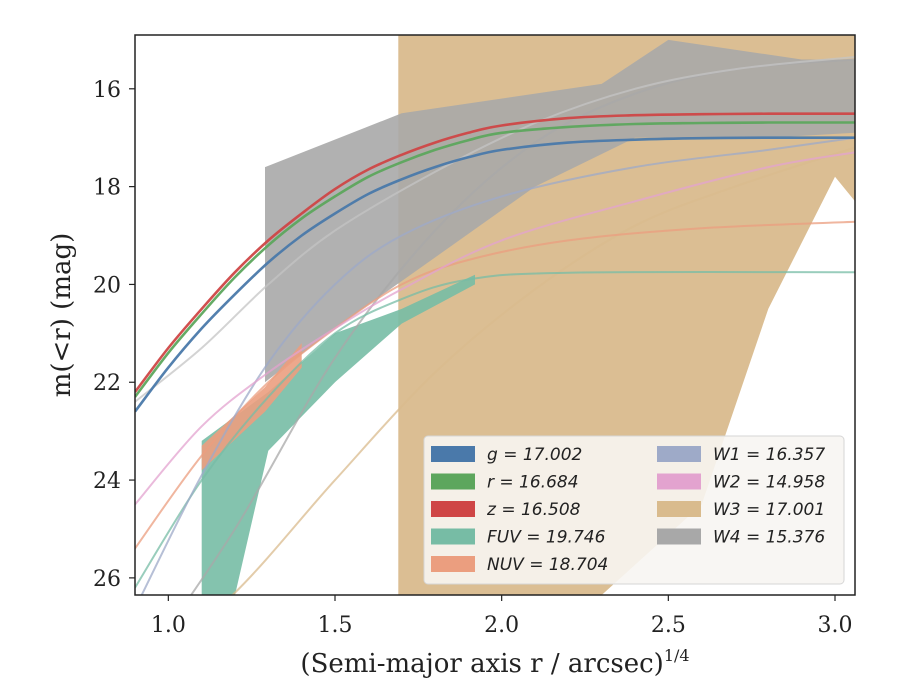  I want to click on x-axis-label: (Semi-major axis r / arcsec)1/4, so click(494, 662).